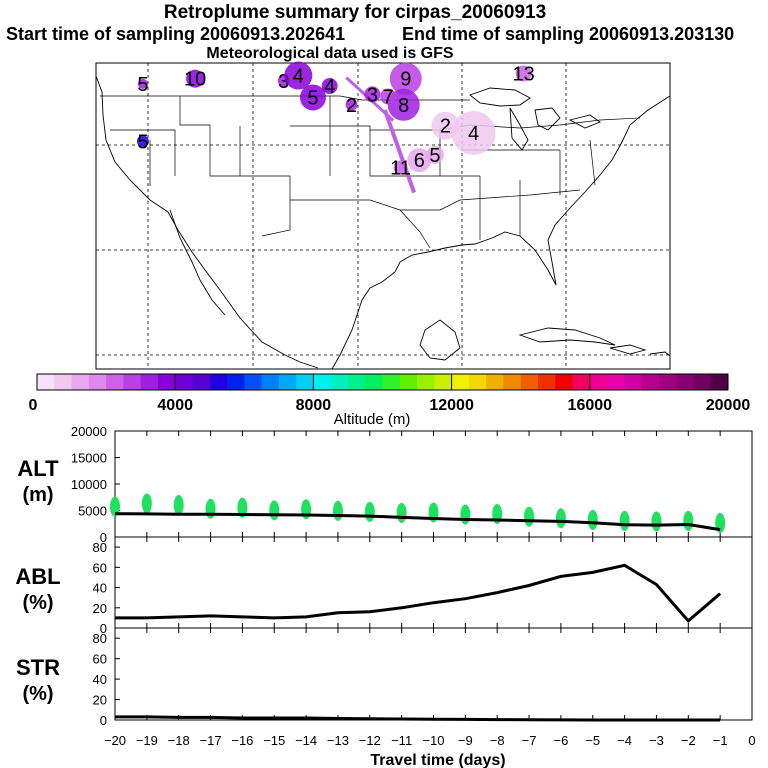 The width and height of the screenshot is (768, 768). I want to click on marker-label-8: 3, so click(372, 95).